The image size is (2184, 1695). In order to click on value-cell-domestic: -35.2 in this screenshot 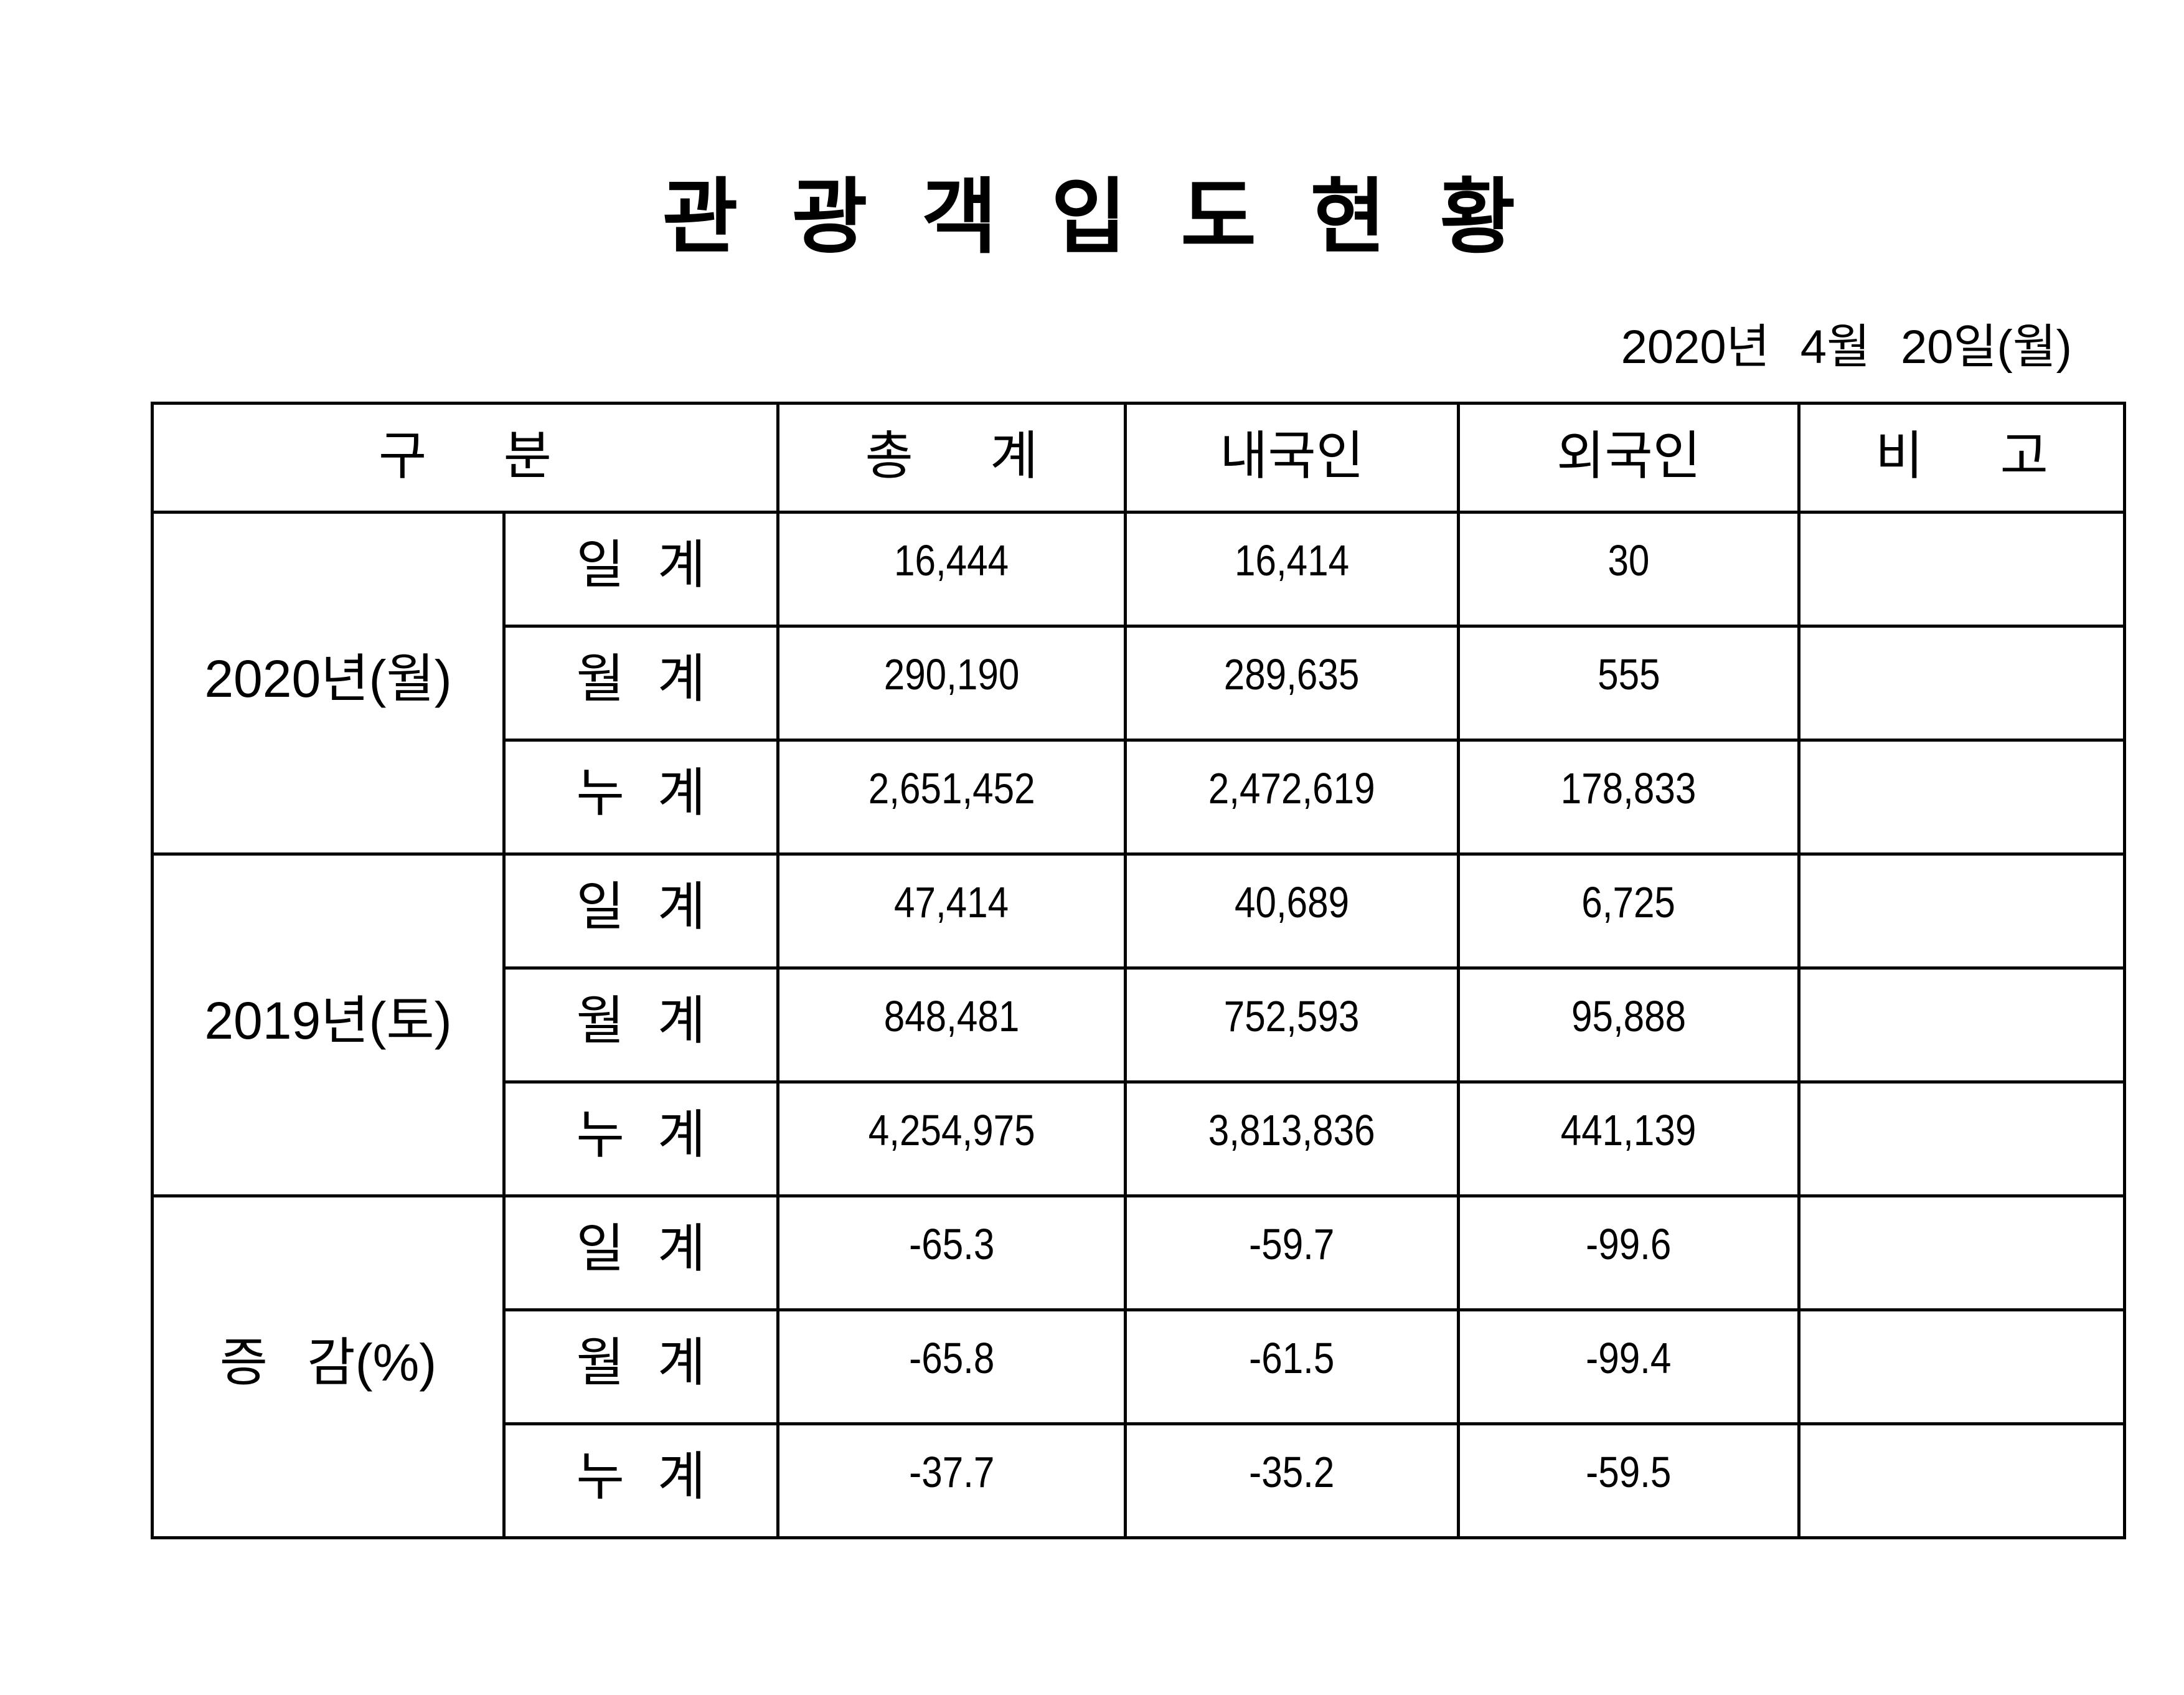, I will do `click(1292, 1480)`.